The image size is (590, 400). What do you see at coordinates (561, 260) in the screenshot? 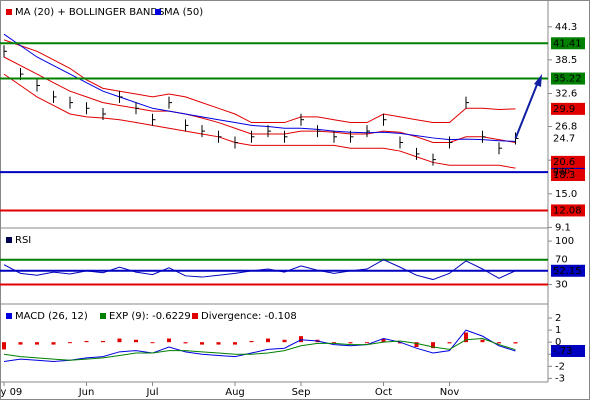
I see `level-label: 70` at bounding box center [561, 260].